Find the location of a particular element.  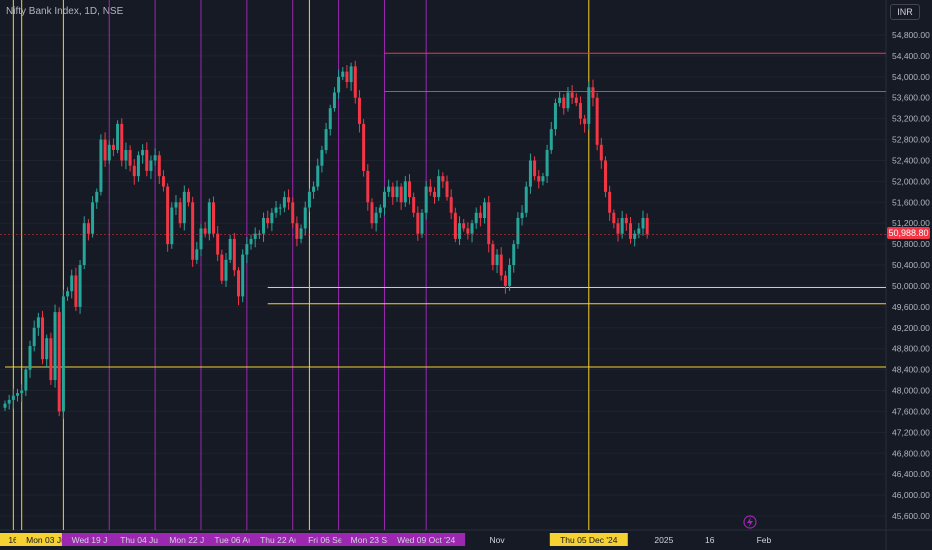

lightning-icon is located at coordinates (750, 522).